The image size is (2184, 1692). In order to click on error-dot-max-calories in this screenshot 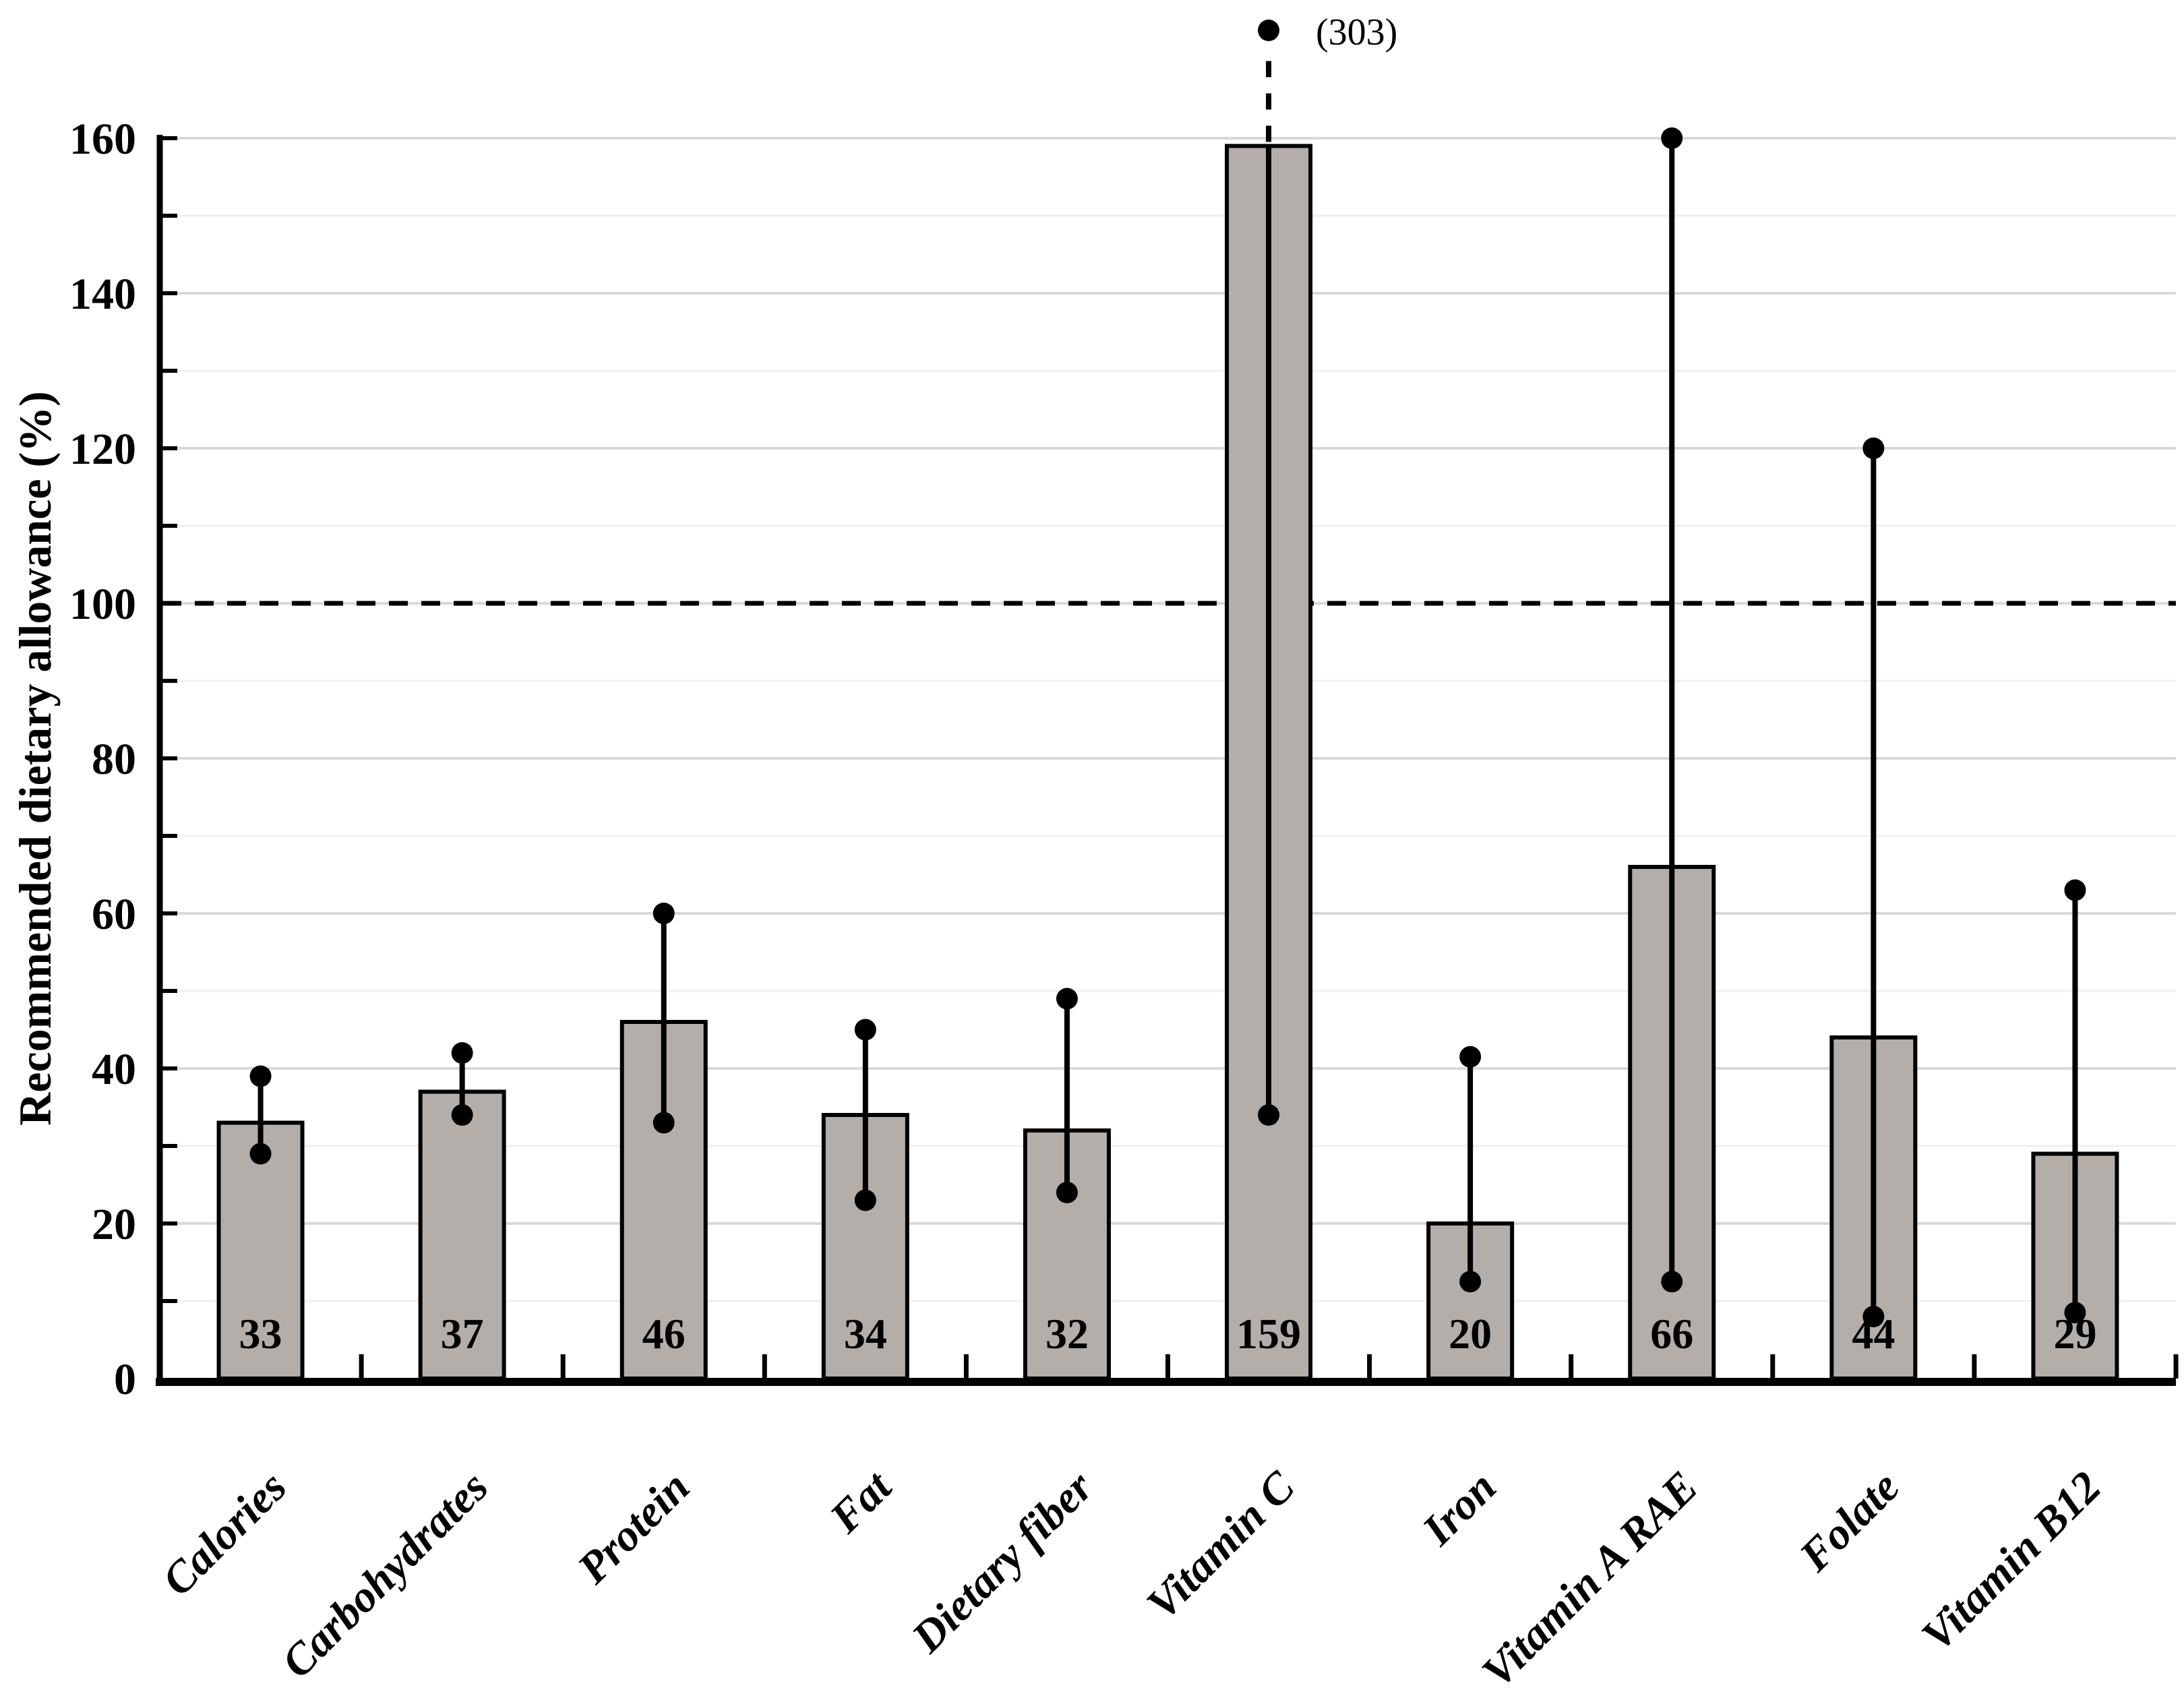, I will do `click(260, 1076)`.